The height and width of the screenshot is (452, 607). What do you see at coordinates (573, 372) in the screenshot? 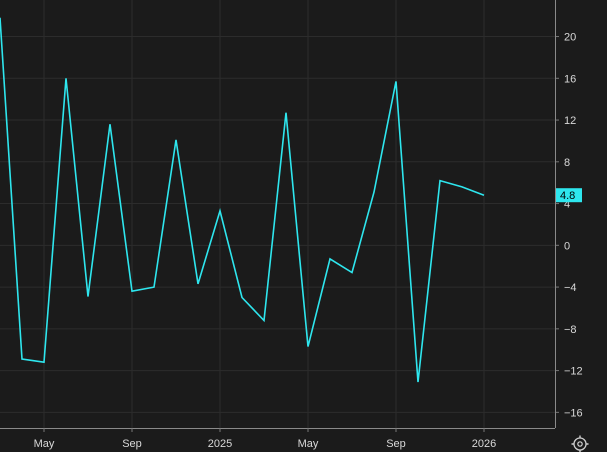
I see `y-tick-label: −12` at bounding box center [573, 372].